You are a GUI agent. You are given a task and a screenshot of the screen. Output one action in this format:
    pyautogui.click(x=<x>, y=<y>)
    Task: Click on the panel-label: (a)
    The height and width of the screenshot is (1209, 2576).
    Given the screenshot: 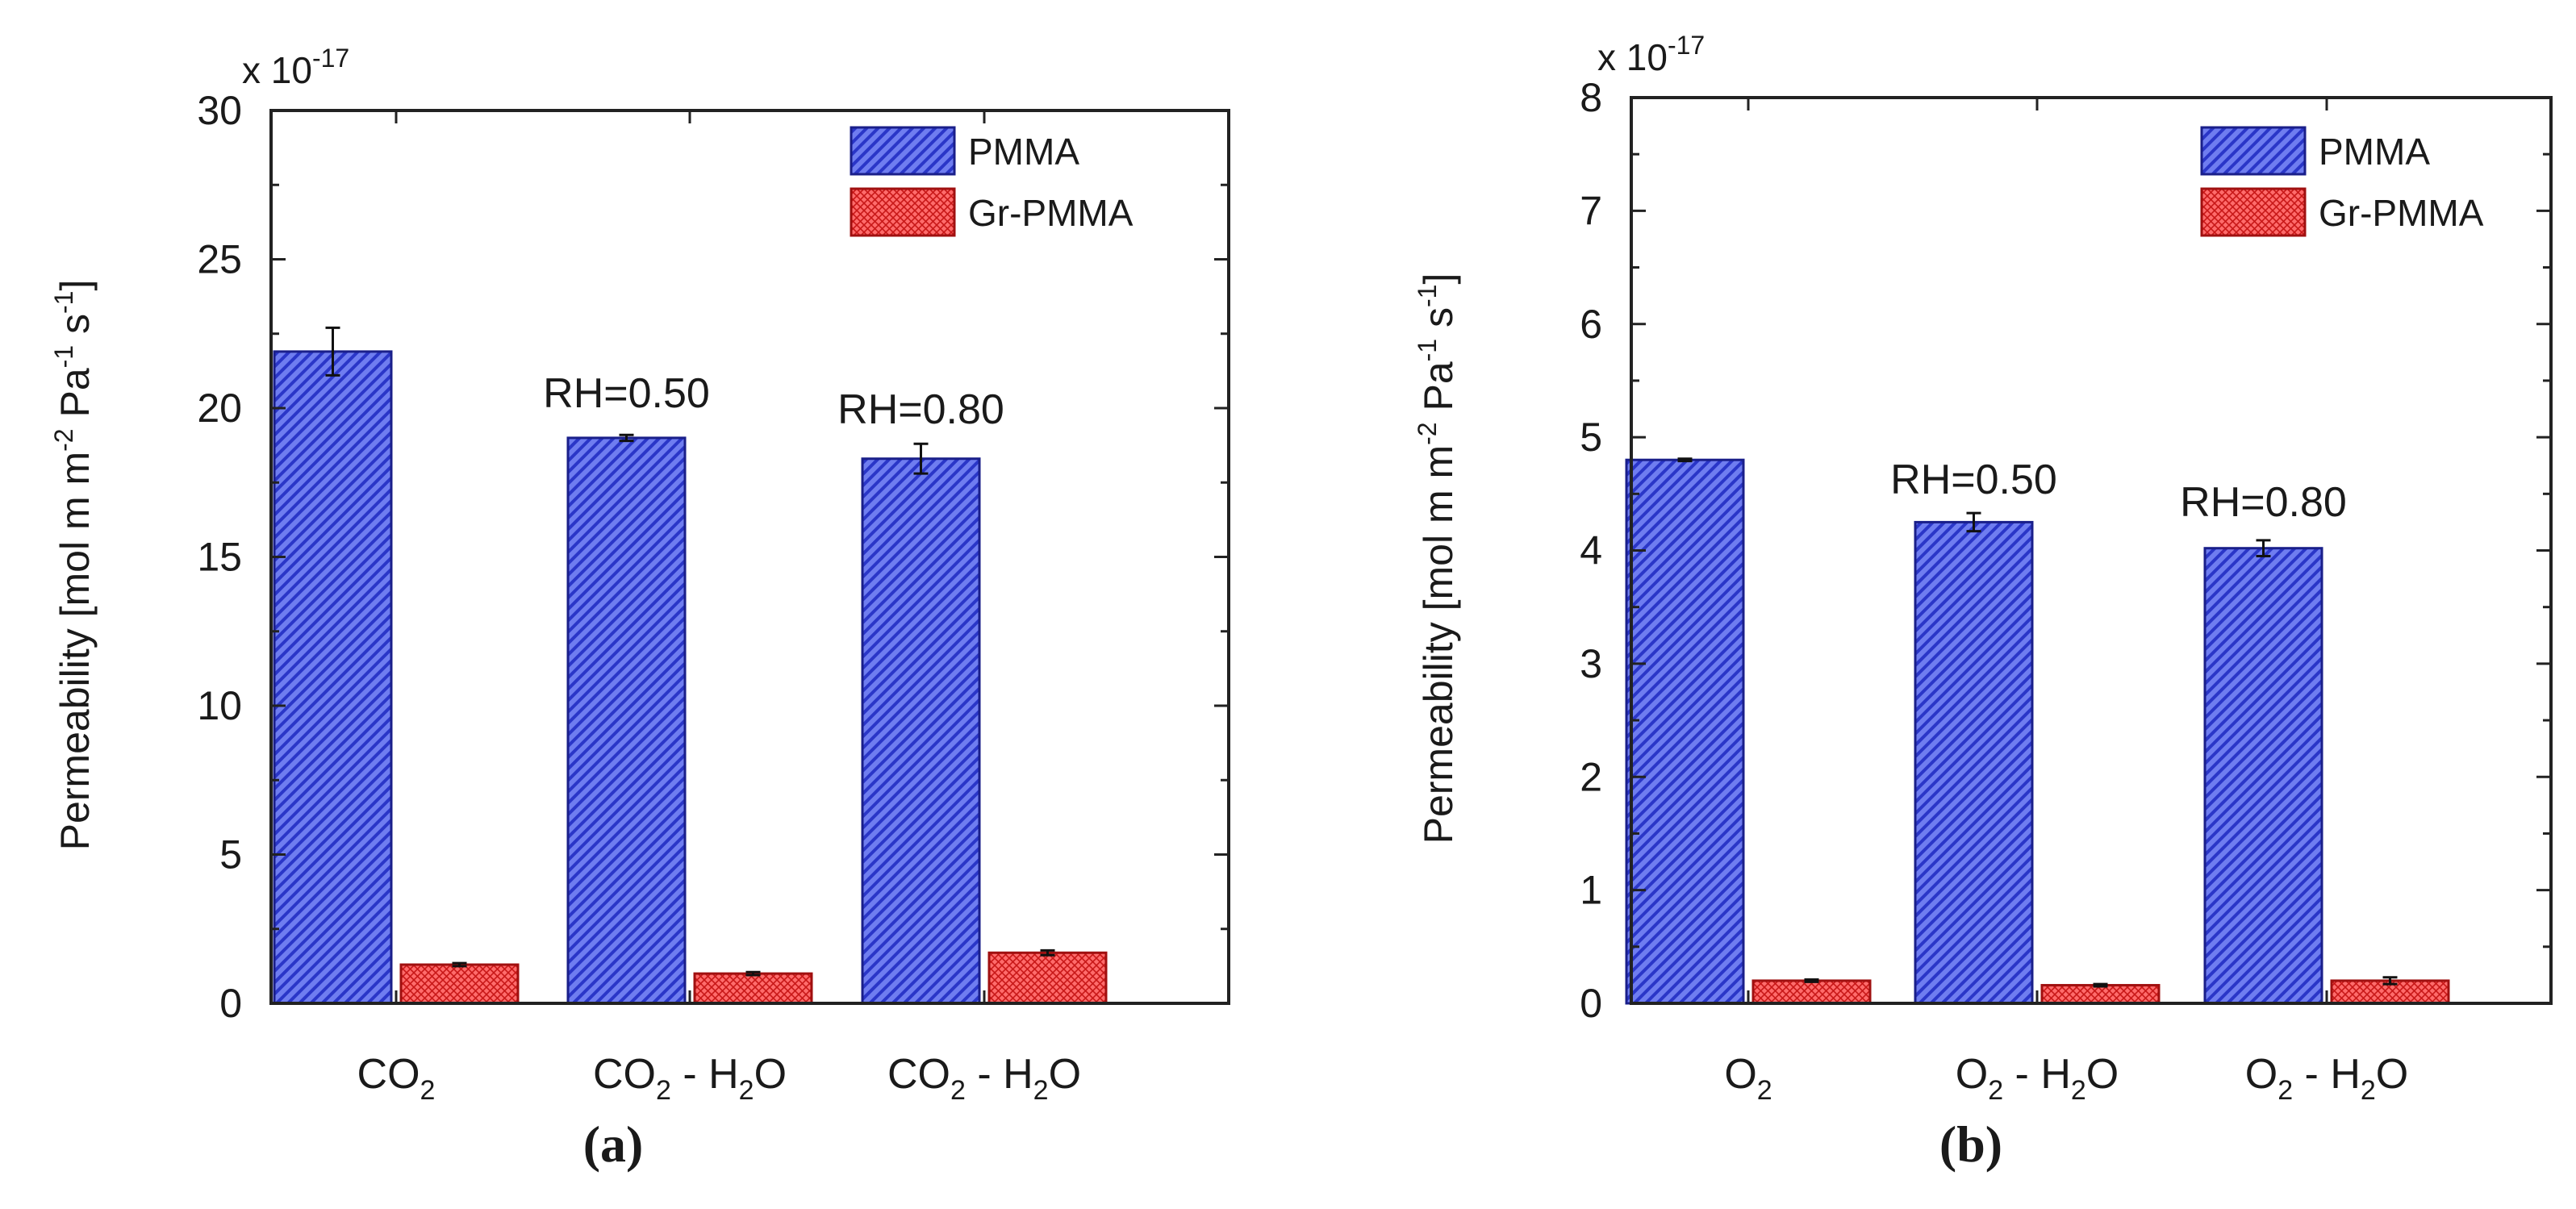 What is the action you would take?
    pyautogui.click(x=613, y=1144)
    